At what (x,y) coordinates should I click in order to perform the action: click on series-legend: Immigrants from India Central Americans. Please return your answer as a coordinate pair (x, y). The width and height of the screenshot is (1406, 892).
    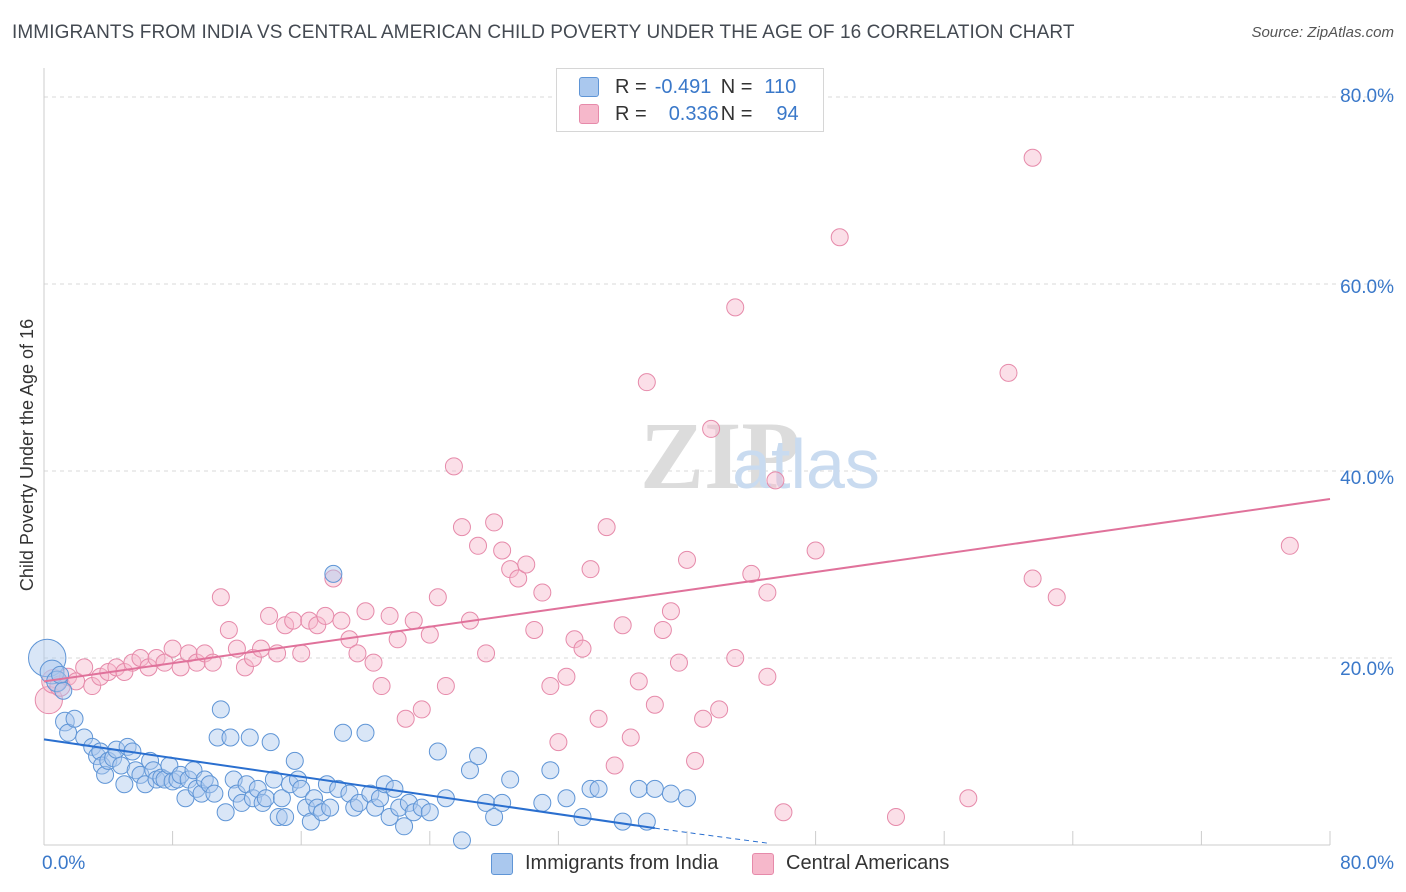
    Looking at the image, I should click on (703, 865).